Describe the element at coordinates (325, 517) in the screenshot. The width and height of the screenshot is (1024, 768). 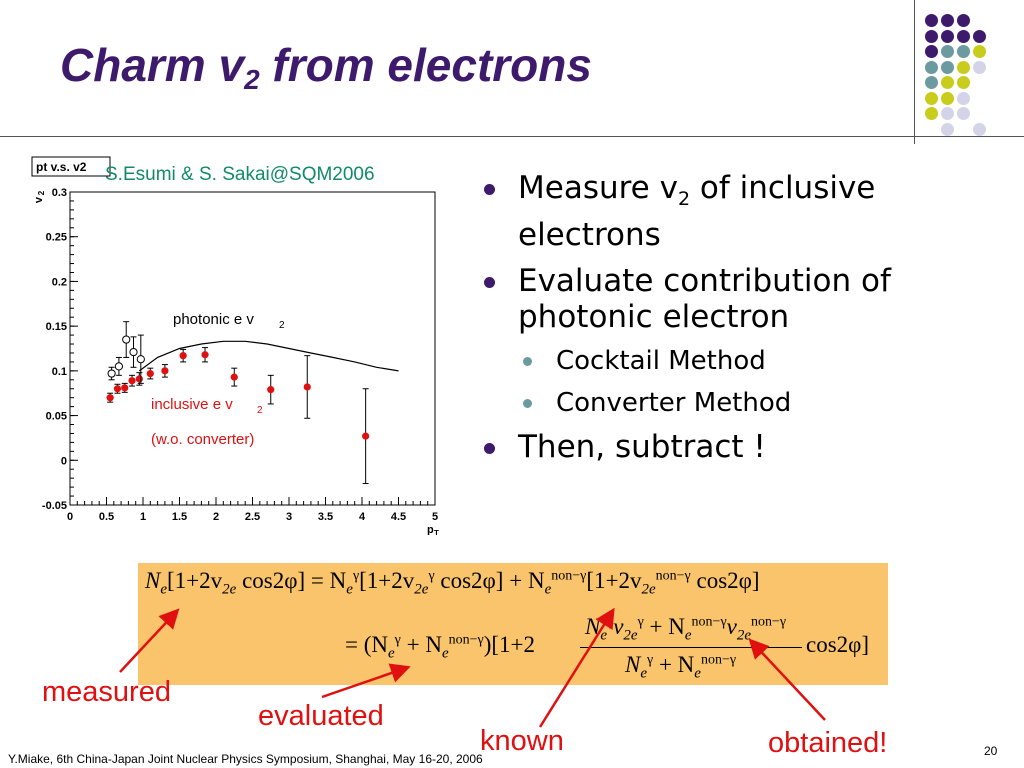
I see `x-tick-label: 3.5` at that location.